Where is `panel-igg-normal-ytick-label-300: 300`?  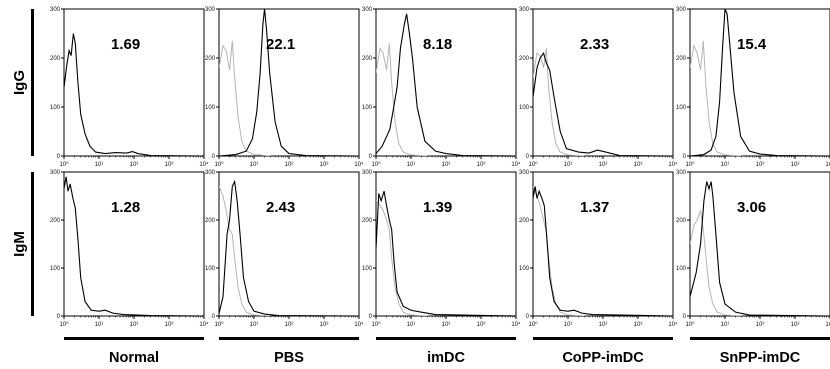 panel-igg-normal-ytick-label-300: 300 is located at coordinates (55, 10).